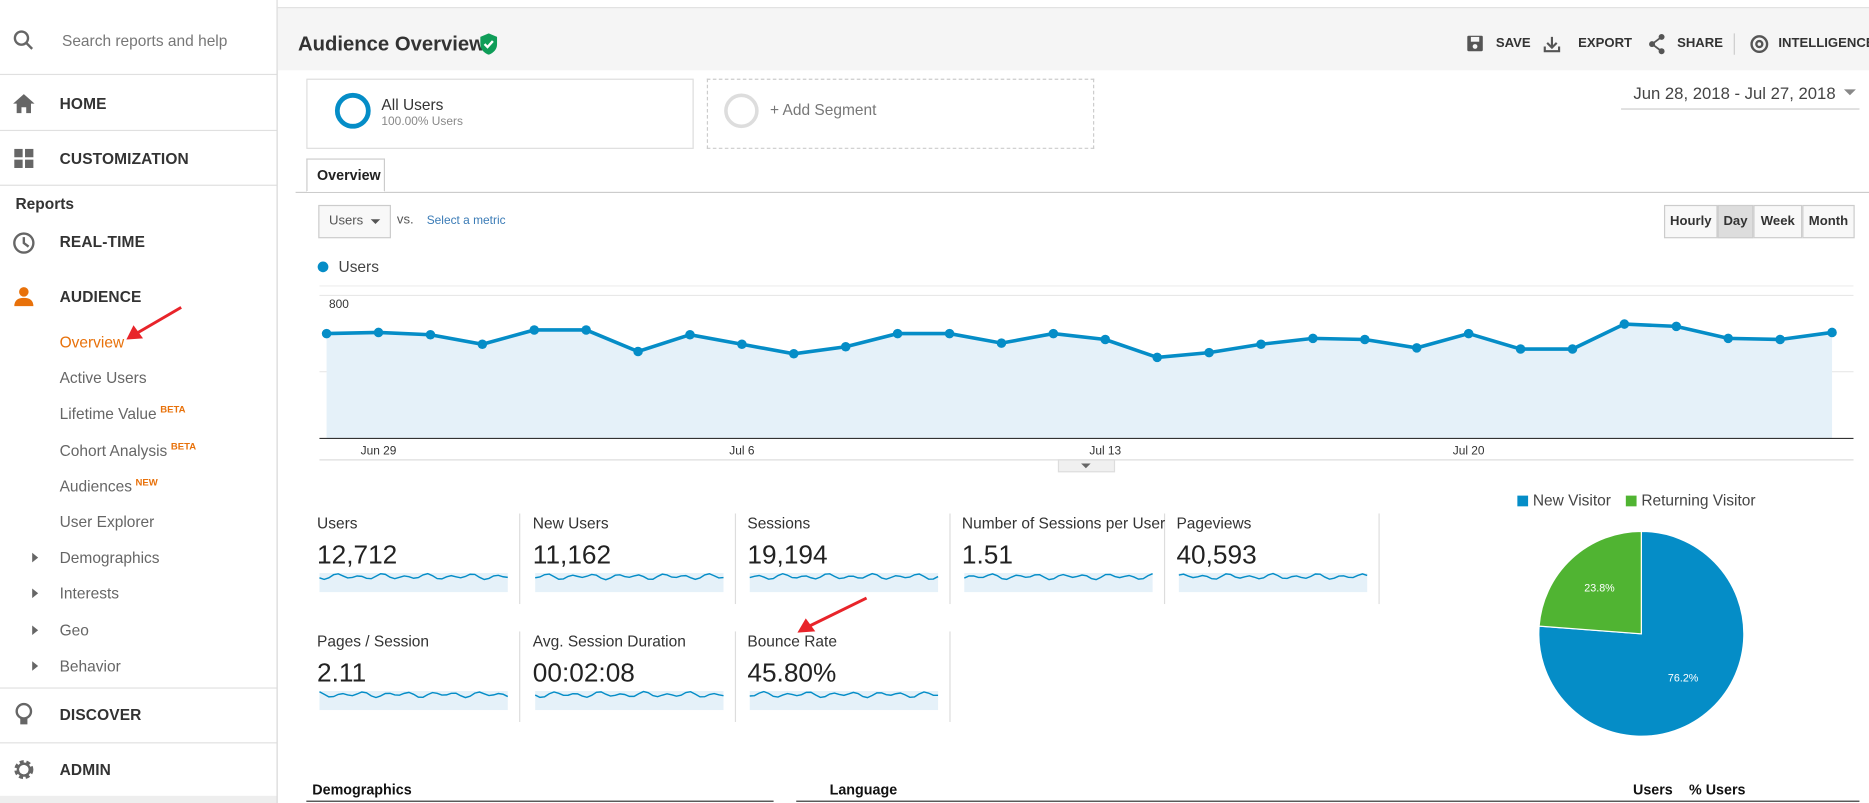  Describe the element at coordinates (572, 554) in the screenshot. I see `metric-value: 11,162` at that location.